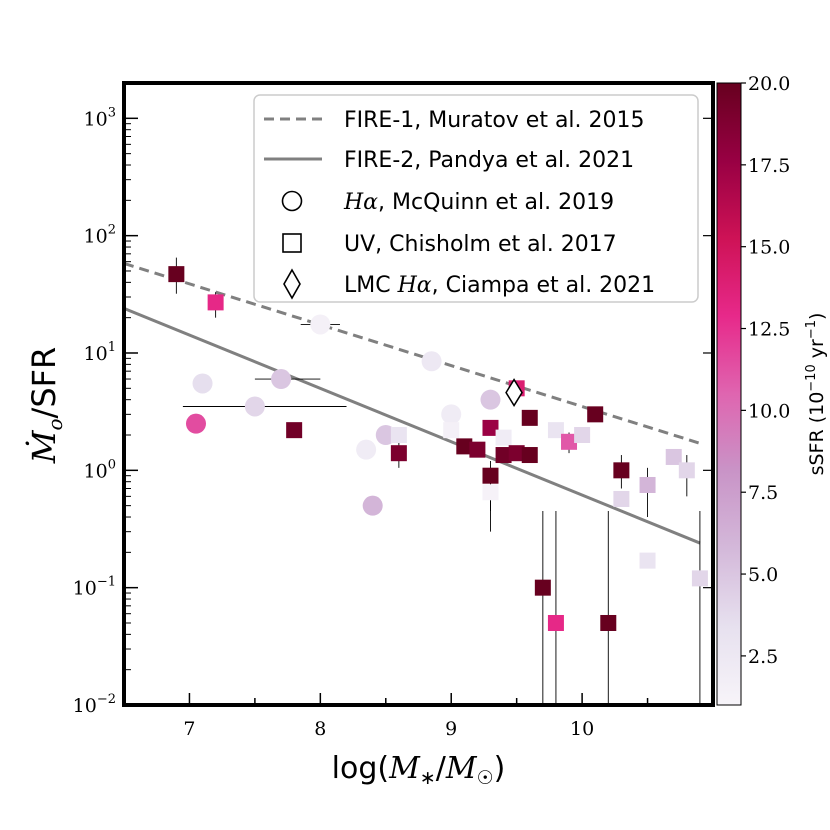 The image size is (830, 830). I want to click on y-tick-label: 10², so click(100, 235).